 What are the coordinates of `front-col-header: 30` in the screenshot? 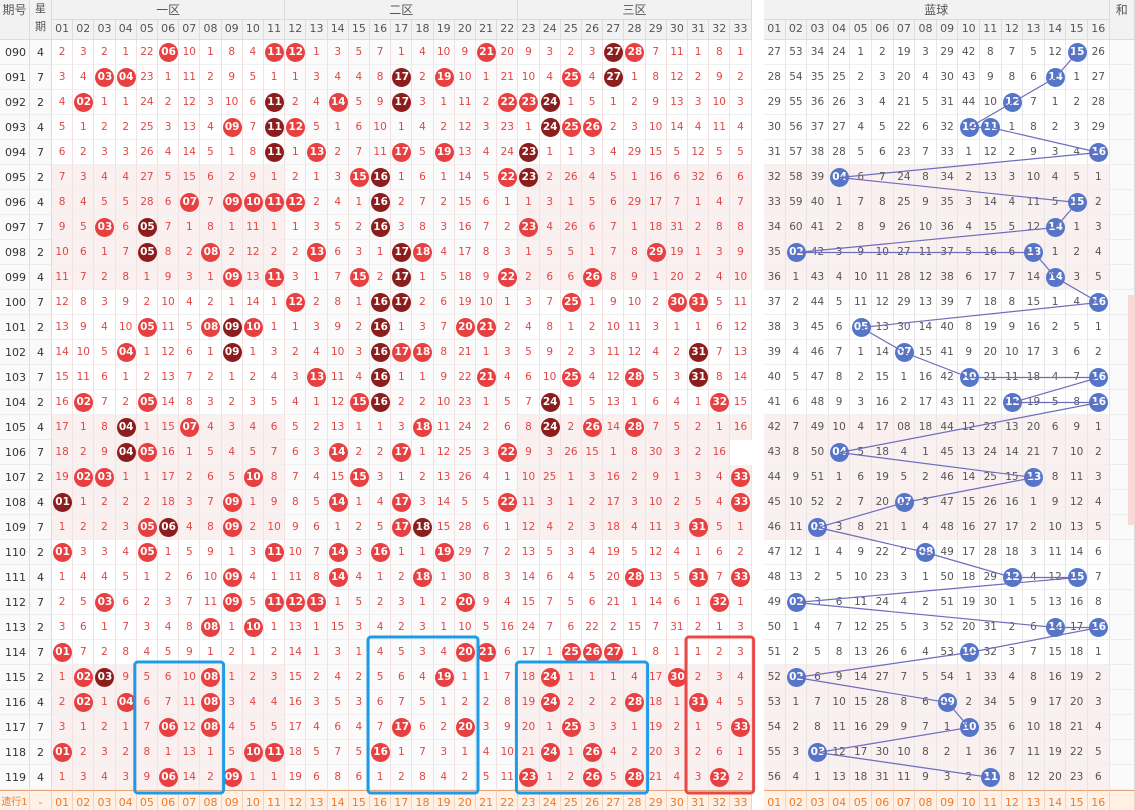 It's located at (677, 30).